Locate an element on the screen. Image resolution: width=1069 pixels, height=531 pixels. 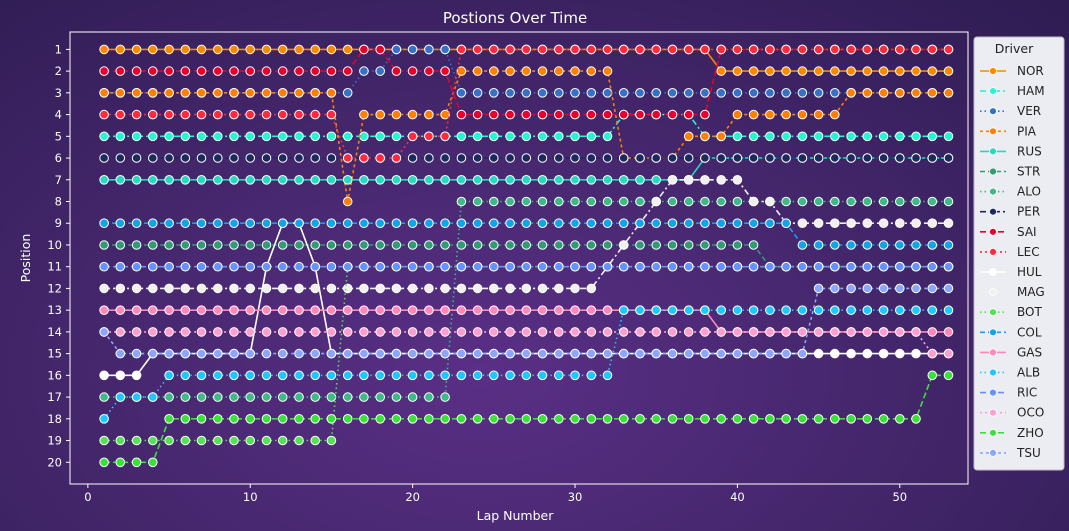
legend-label: ALO is located at coordinates (1029, 192).